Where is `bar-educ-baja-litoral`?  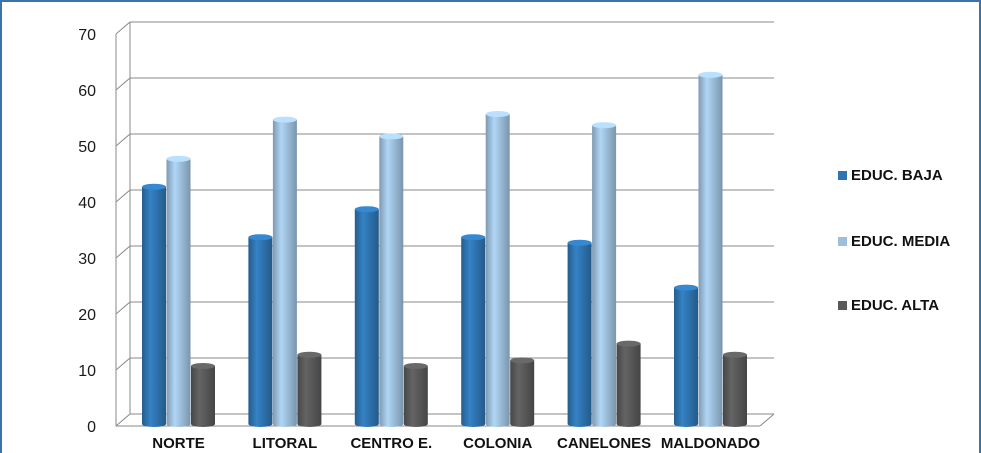
bar-educ-baja-litoral is located at coordinates (260, 331).